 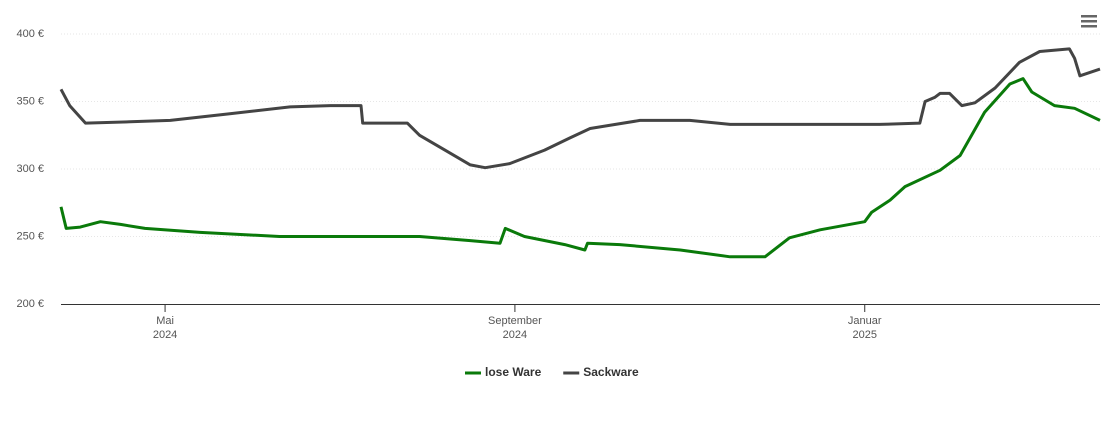 I want to click on x-tick-label: Mai 2024, so click(x=165, y=328).